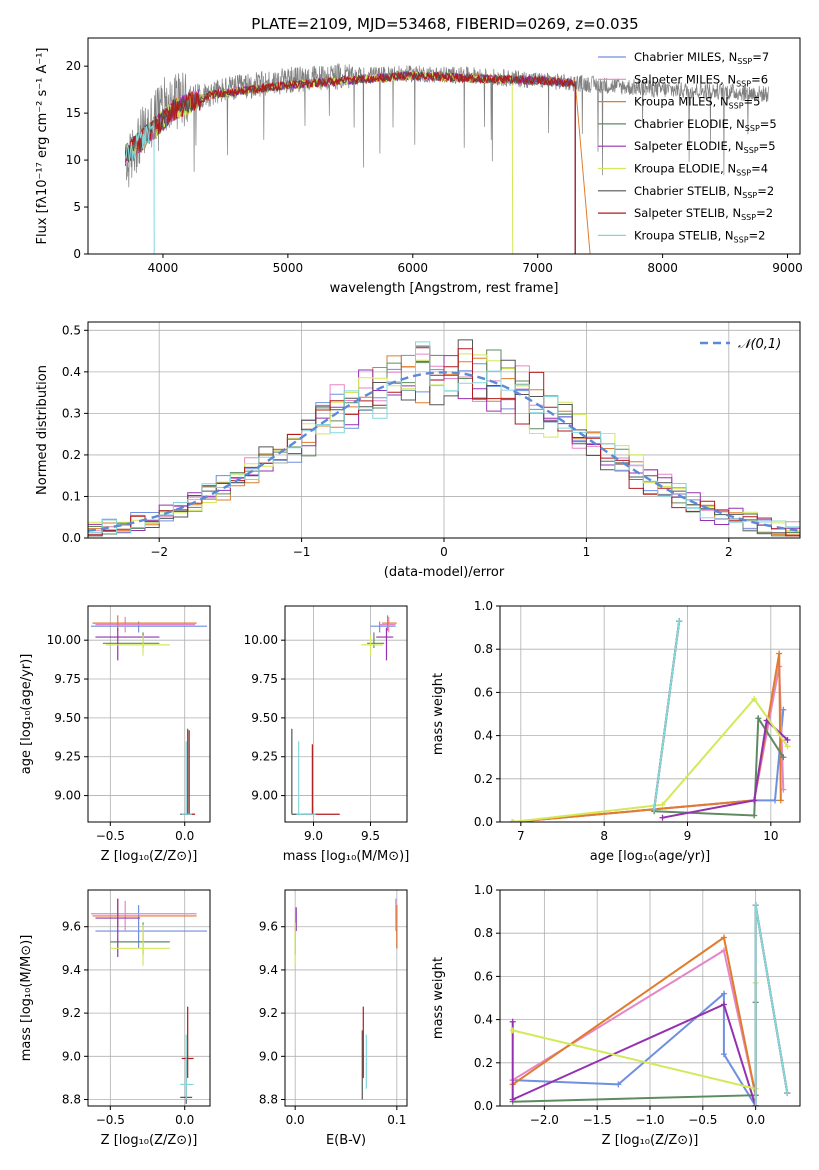 Image resolution: width=819 pixels, height=1170 pixels. What do you see at coordinates (321, 779) in the screenshot?
I see `errorbar-salpeter-stelib` at bounding box center [321, 779].